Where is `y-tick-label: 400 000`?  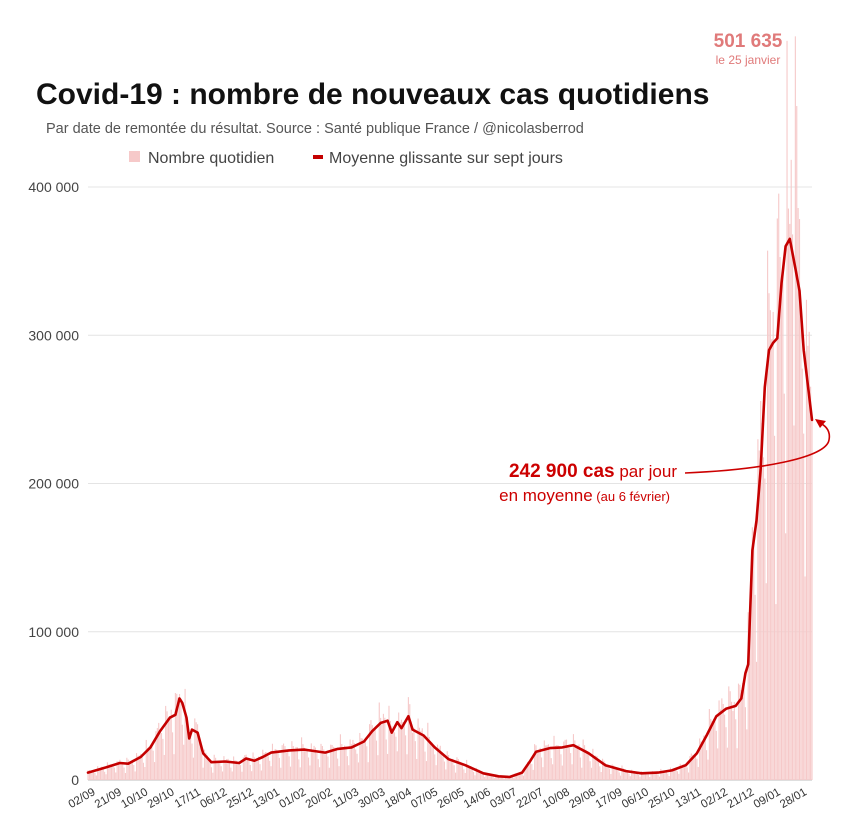 y-tick-label: 400 000 is located at coordinates (53, 187).